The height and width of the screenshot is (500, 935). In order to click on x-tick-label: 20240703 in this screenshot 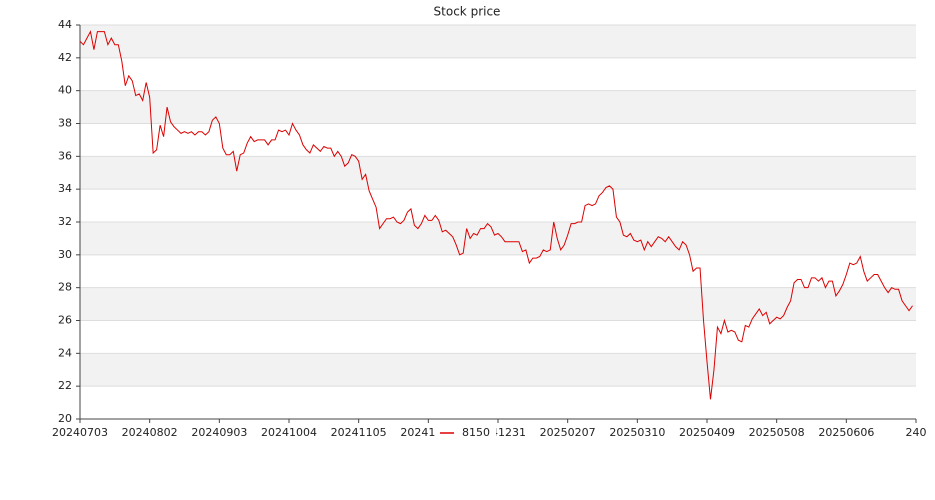, I will do `click(80, 432)`.